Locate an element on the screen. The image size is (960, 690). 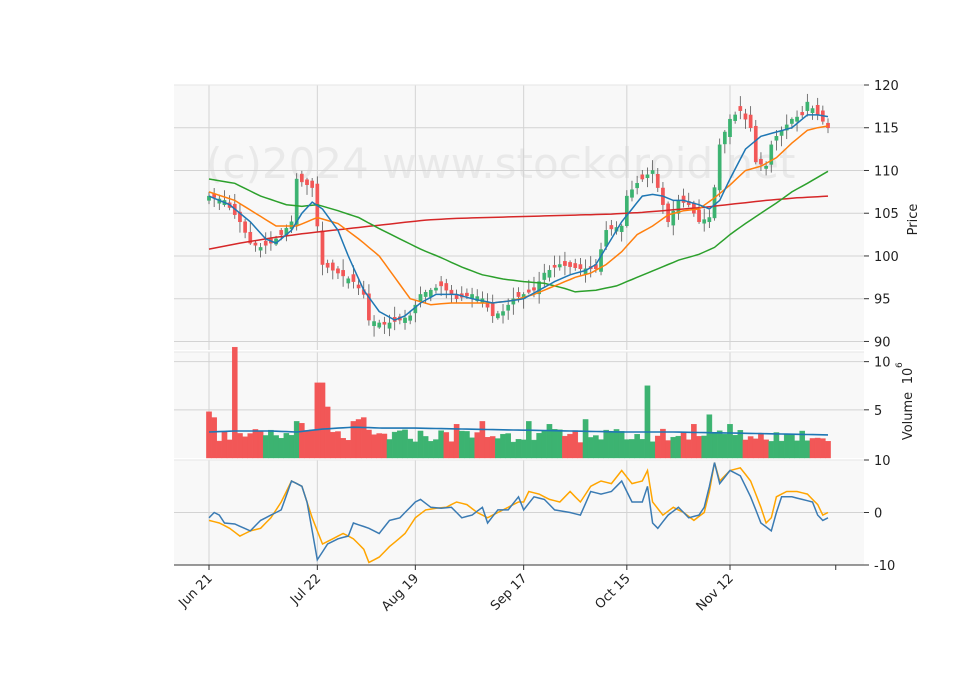
ma-slow-line is located at coordinates (518, 231).